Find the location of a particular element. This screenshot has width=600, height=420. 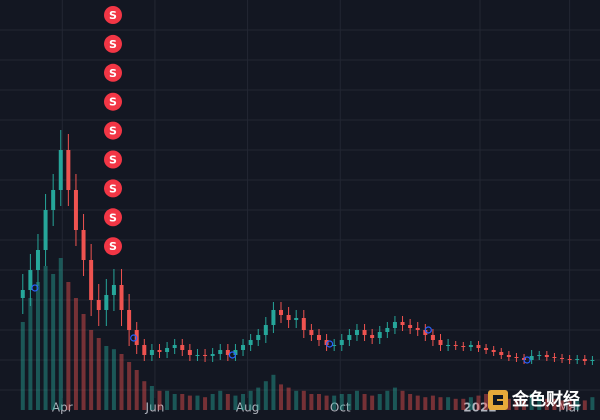

watermark-text: 金色财经 is located at coordinates (545, 399).